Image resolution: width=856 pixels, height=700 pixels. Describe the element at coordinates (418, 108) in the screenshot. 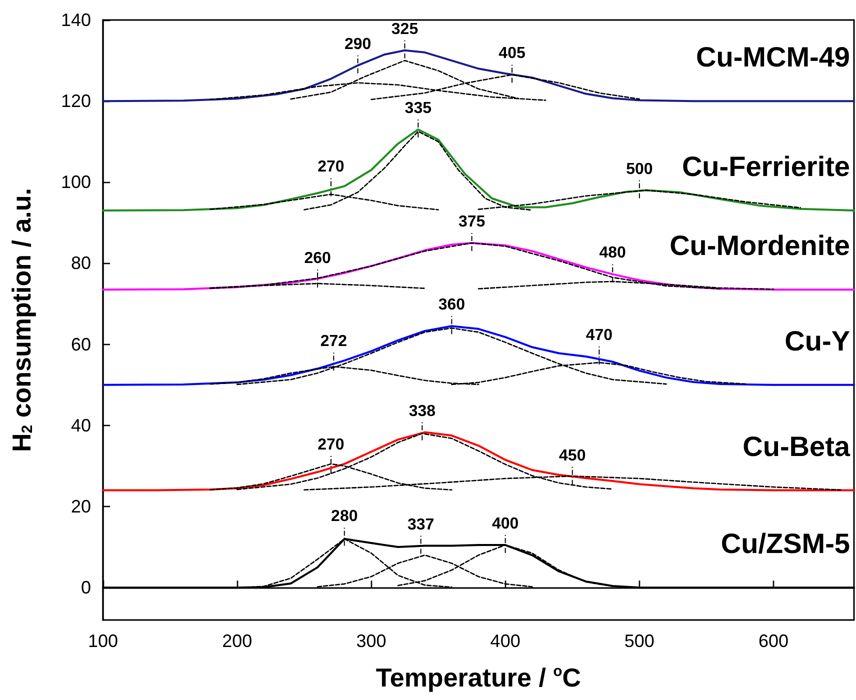

I see `annotation: 335` at that location.